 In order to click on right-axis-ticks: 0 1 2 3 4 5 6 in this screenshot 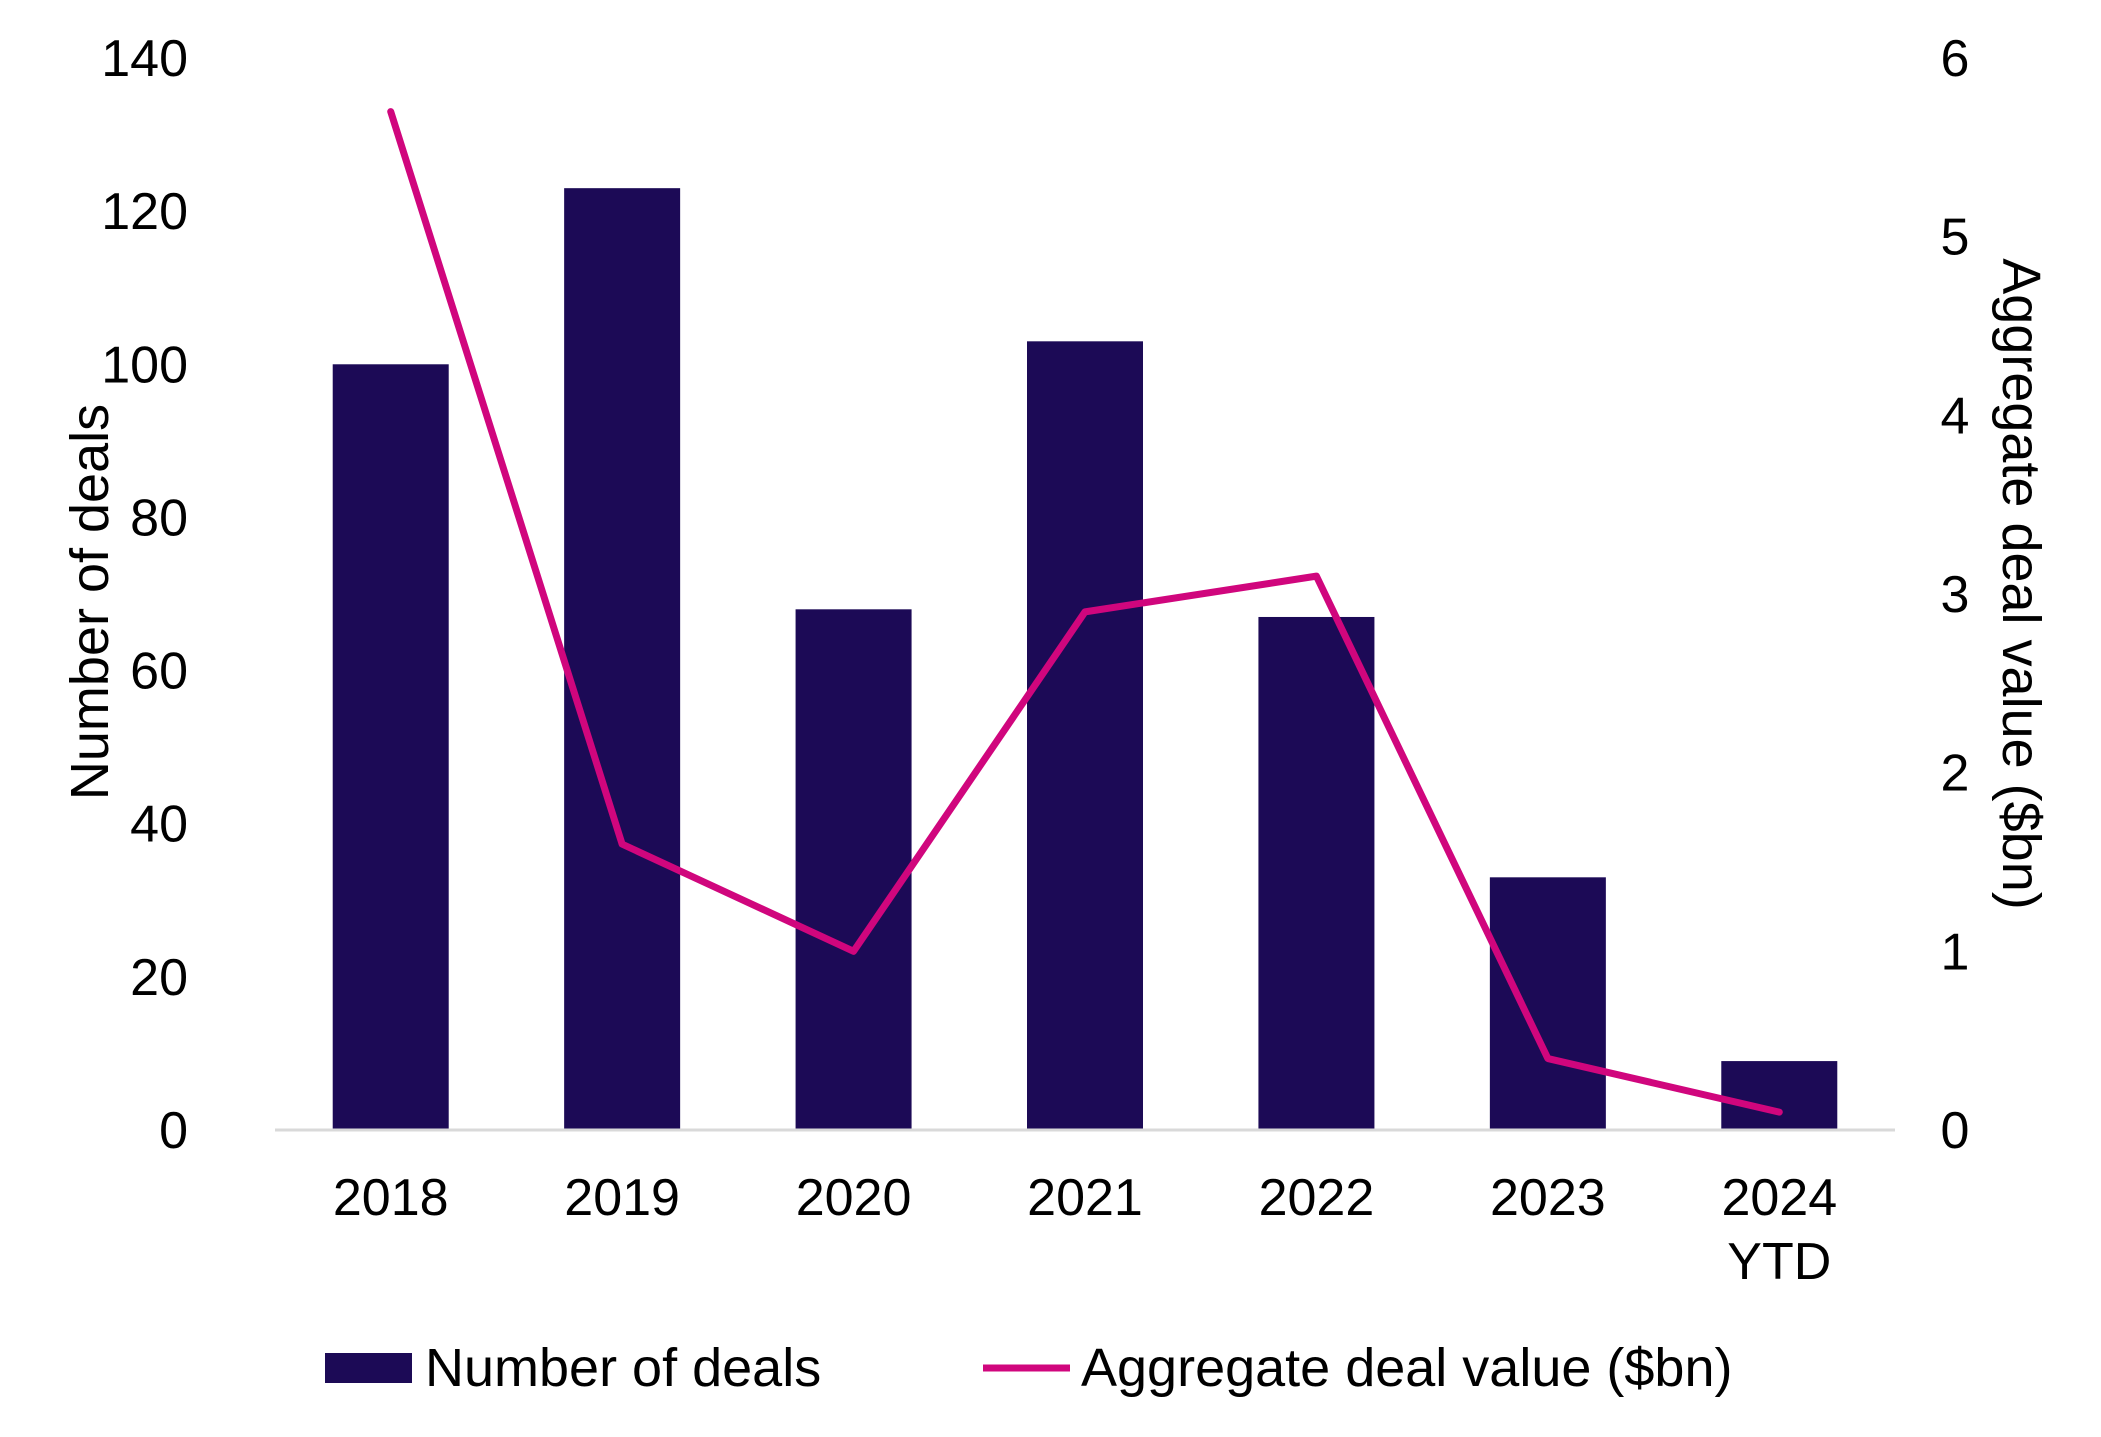, I will do `click(1955, 595)`.